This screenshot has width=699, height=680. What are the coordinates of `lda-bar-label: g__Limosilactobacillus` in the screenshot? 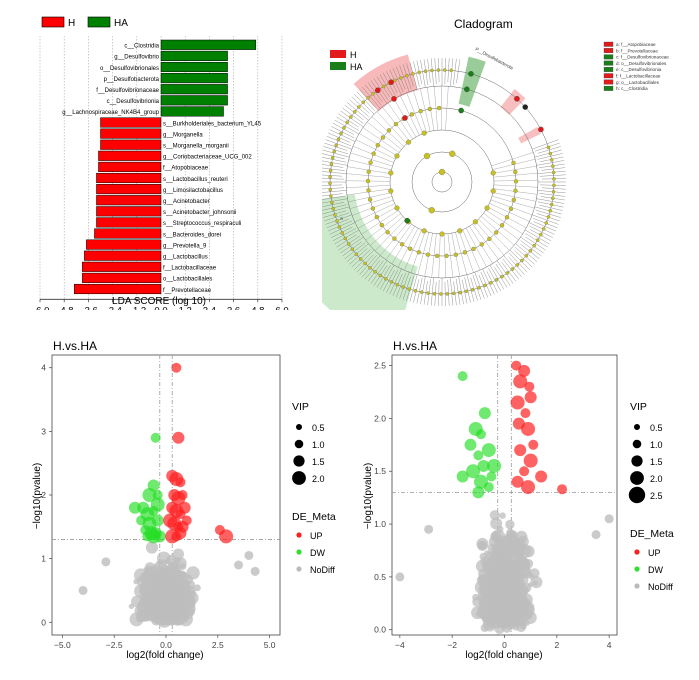 It's located at (193, 191).